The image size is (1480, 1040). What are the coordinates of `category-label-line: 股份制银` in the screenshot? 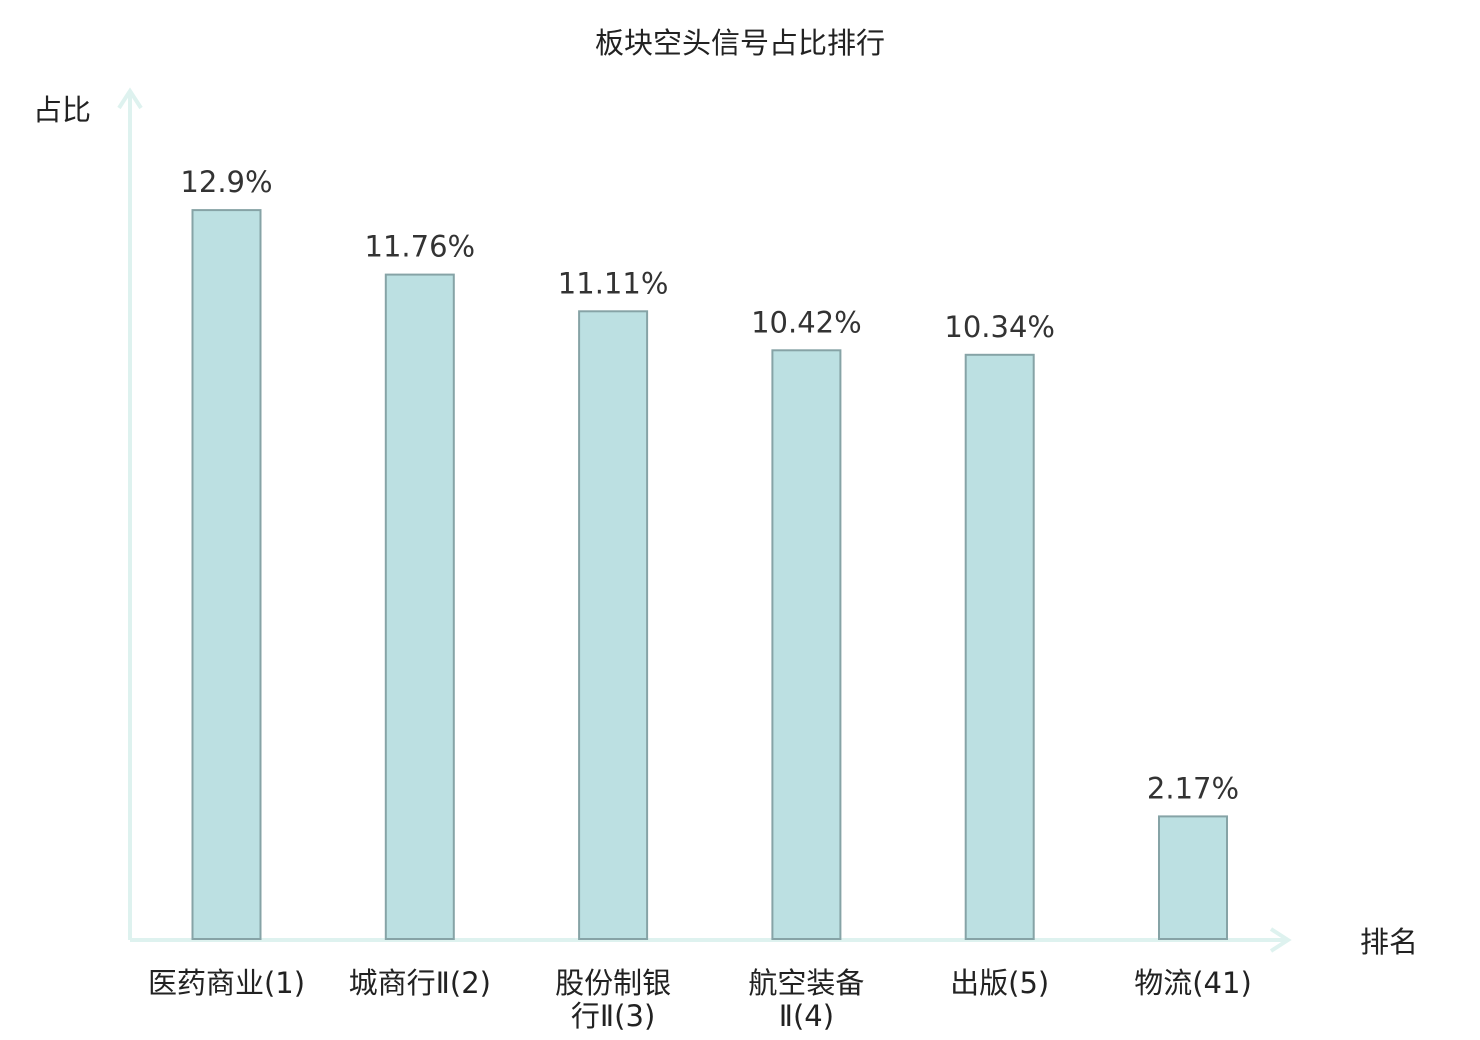 It's located at (613, 983).